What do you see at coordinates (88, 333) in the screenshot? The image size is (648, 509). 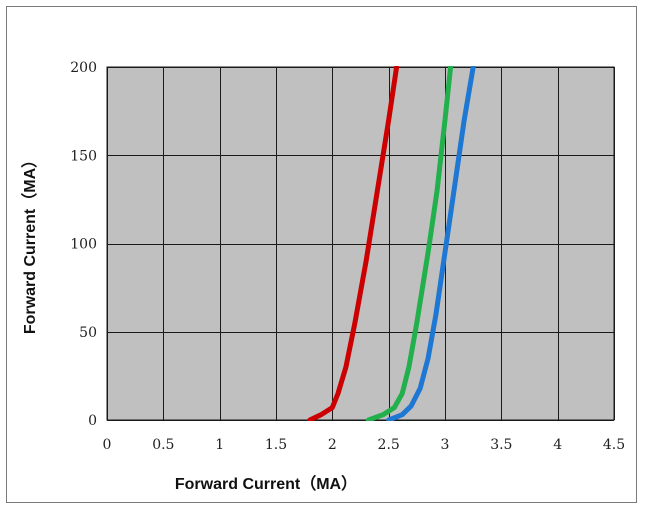 I see `y-tick-label: 50` at bounding box center [88, 333].